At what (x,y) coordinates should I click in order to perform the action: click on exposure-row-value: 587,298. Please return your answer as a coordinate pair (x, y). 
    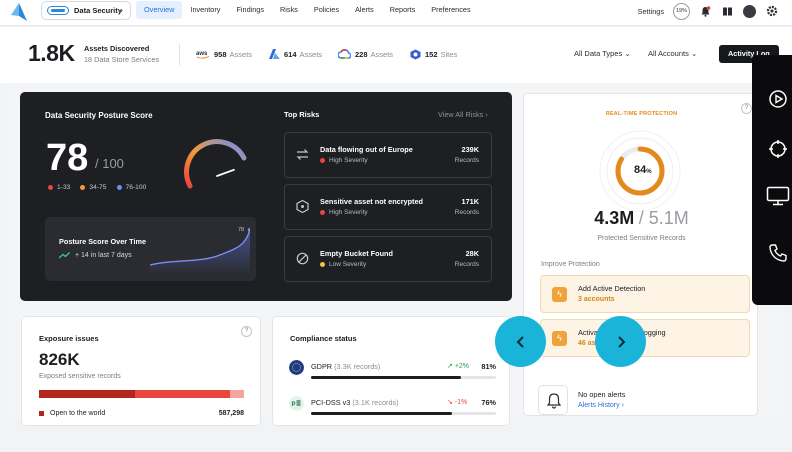
    Looking at the image, I should click on (231, 413).